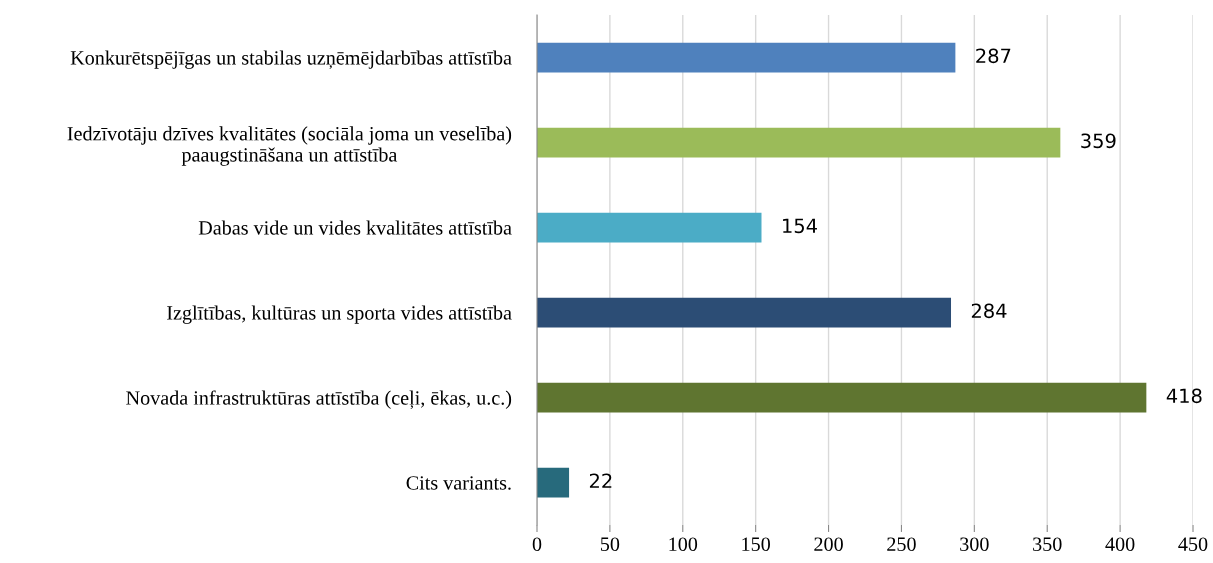 This screenshot has width=1213, height=563. I want to click on data-label: 287, so click(993, 56).